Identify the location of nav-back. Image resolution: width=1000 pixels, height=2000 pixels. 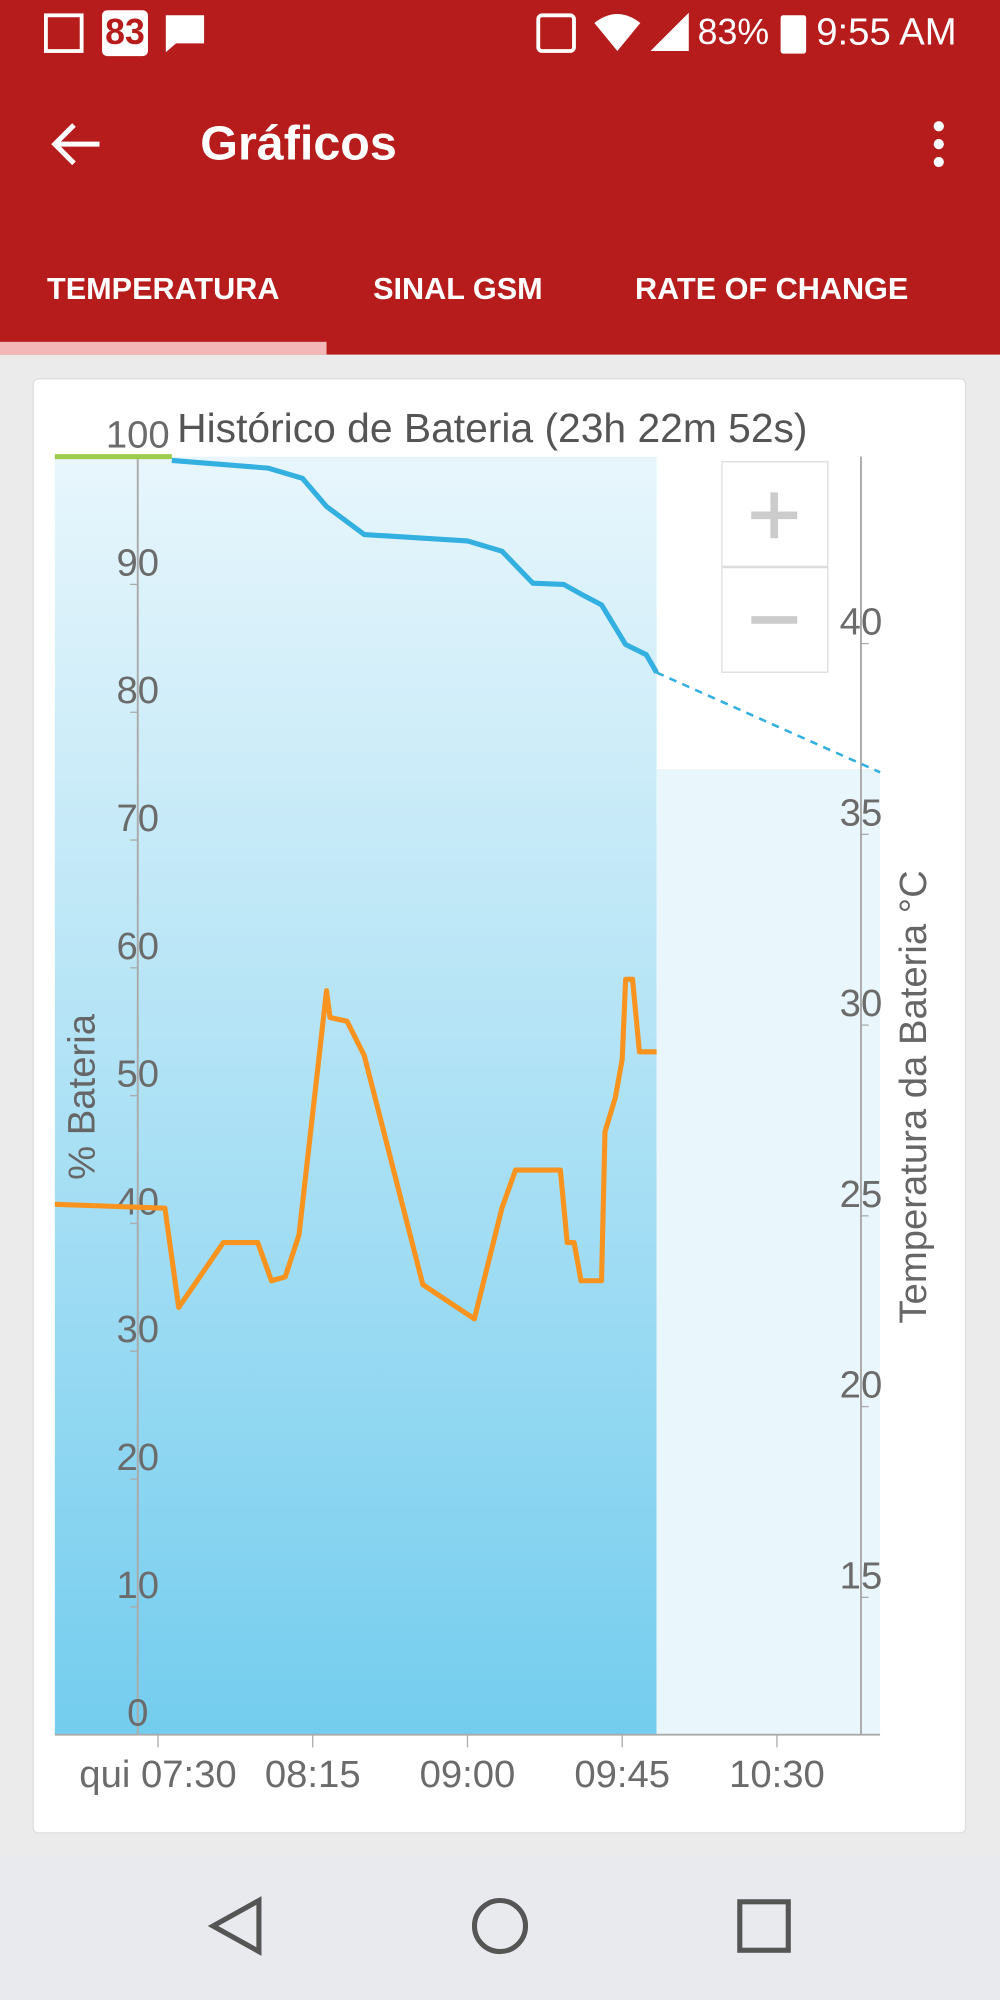
(234, 1926).